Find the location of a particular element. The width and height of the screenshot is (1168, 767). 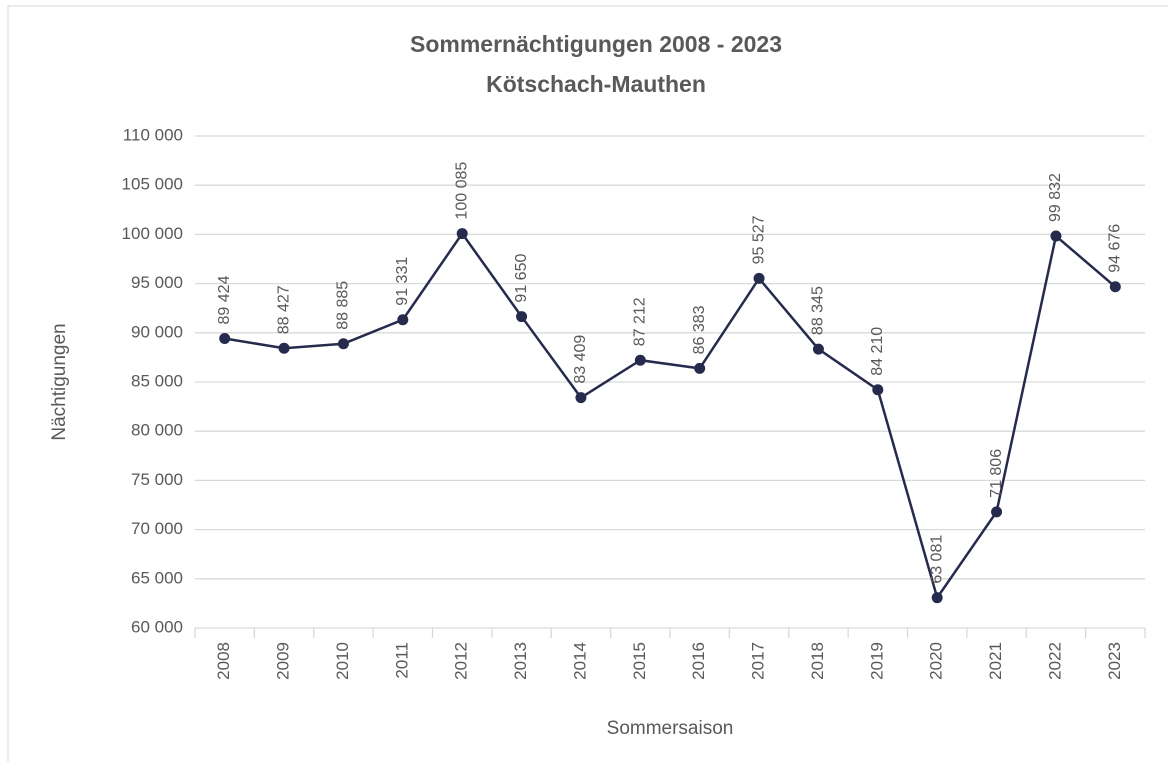

y-tick-label: 100 000 is located at coordinates (152, 233).